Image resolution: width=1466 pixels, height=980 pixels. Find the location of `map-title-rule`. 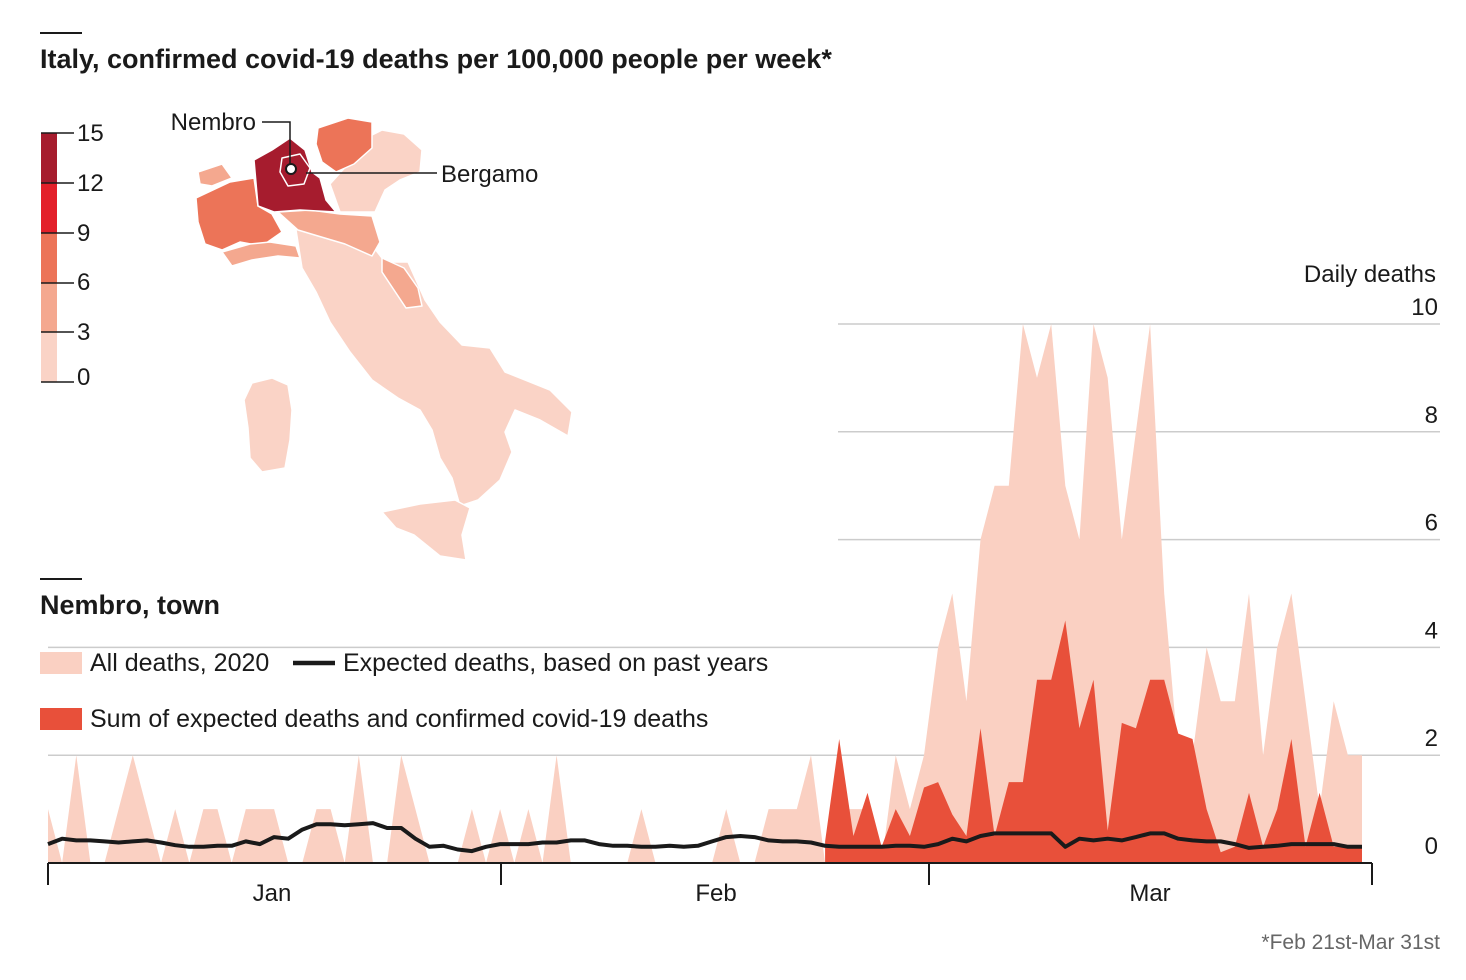

map-title-rule is located at coordinates (61, 33).